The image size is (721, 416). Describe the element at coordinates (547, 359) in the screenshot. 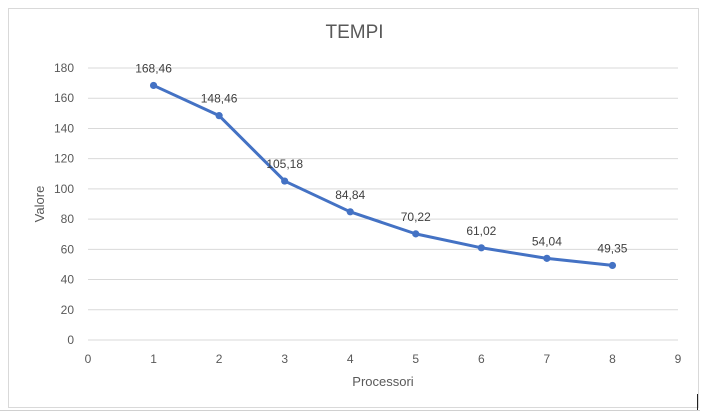

I see `x-tick-label: 7` at that location.